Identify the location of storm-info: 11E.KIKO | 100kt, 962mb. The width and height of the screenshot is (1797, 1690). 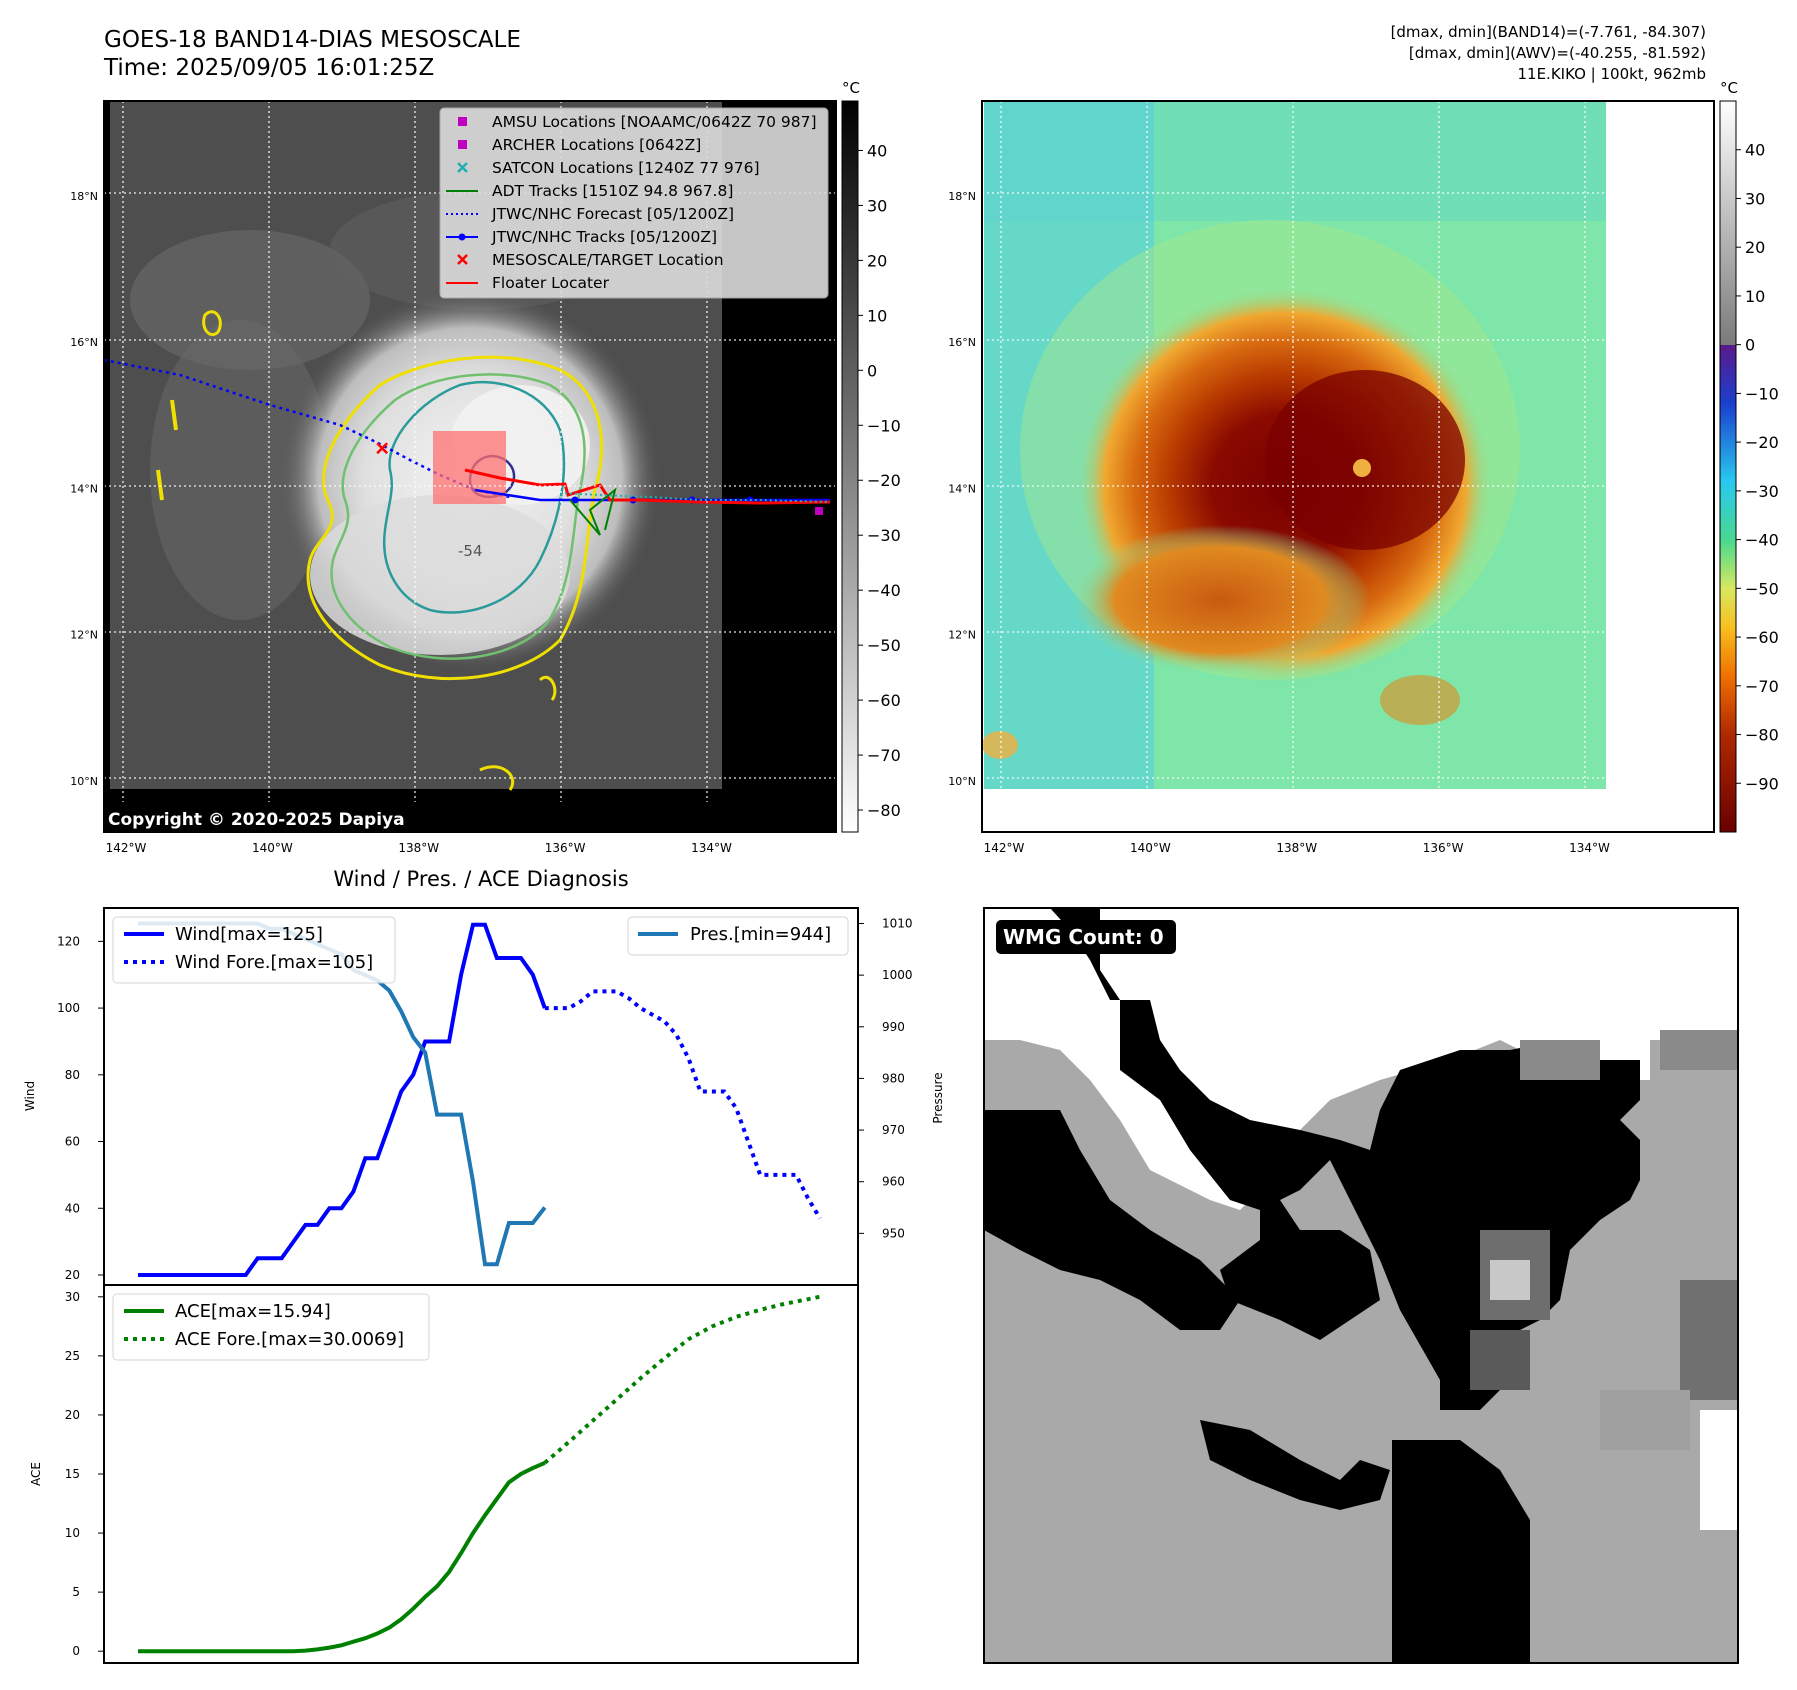
(1611, 74).